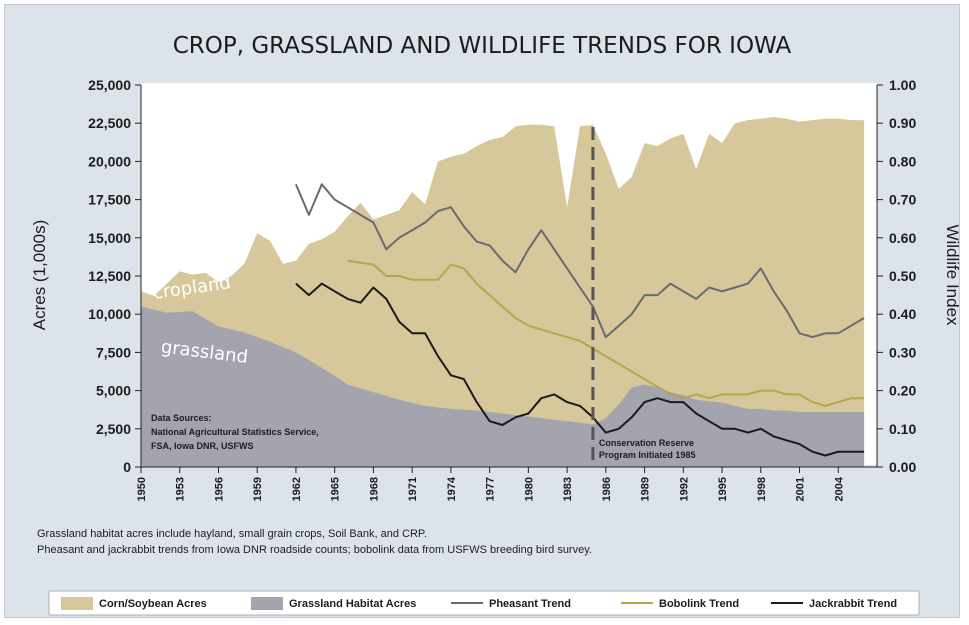  I want to click on left-tick-label: 5,000, so click(113, 391).